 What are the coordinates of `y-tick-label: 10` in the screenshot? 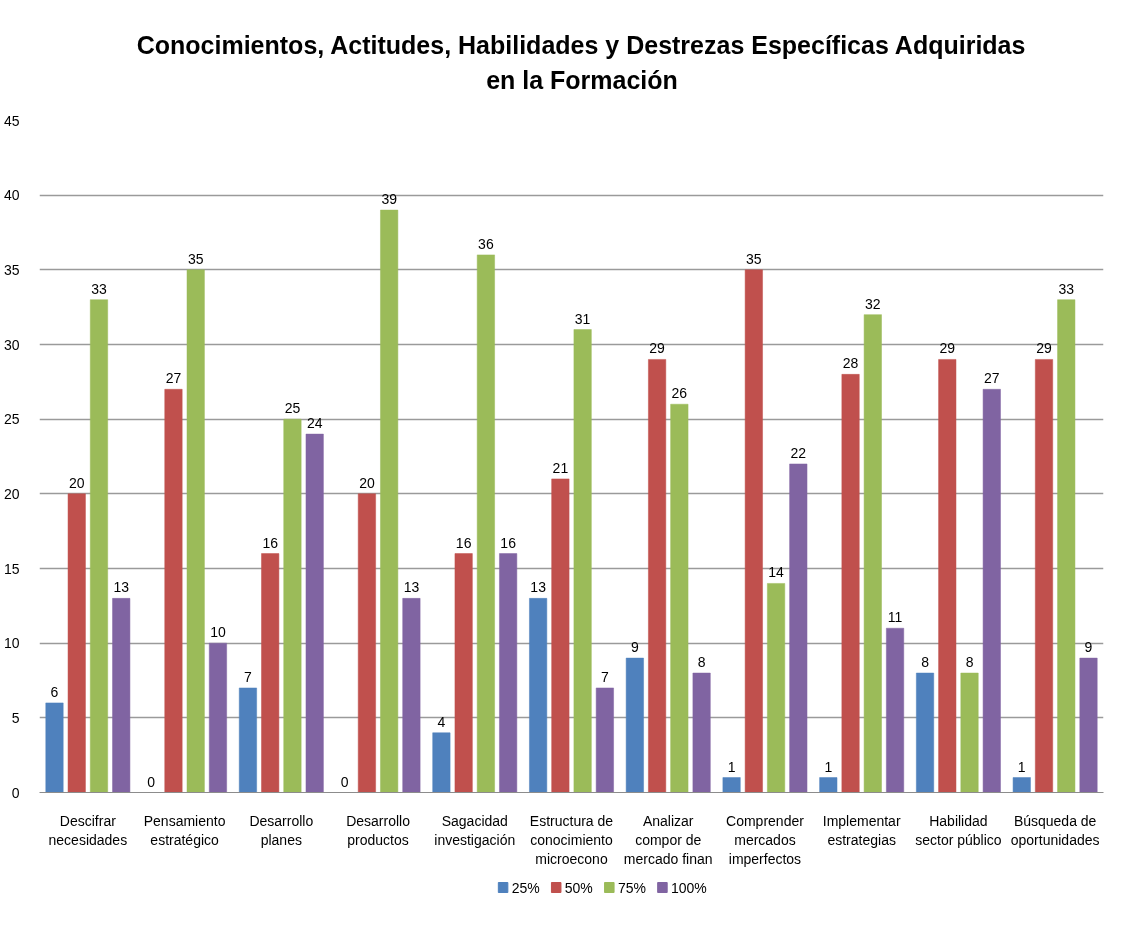 It's located at (11, 643).